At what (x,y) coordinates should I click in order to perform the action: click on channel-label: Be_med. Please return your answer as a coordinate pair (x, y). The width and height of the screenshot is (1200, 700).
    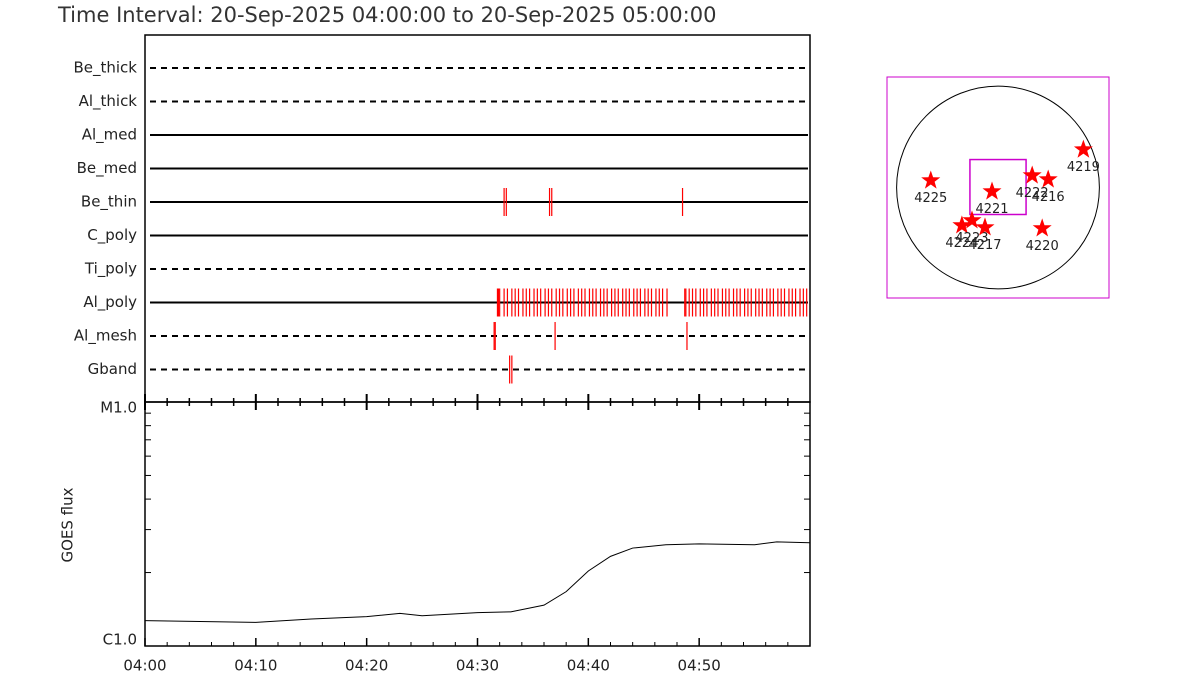
    Looking at the image, I should click on (107, 168).